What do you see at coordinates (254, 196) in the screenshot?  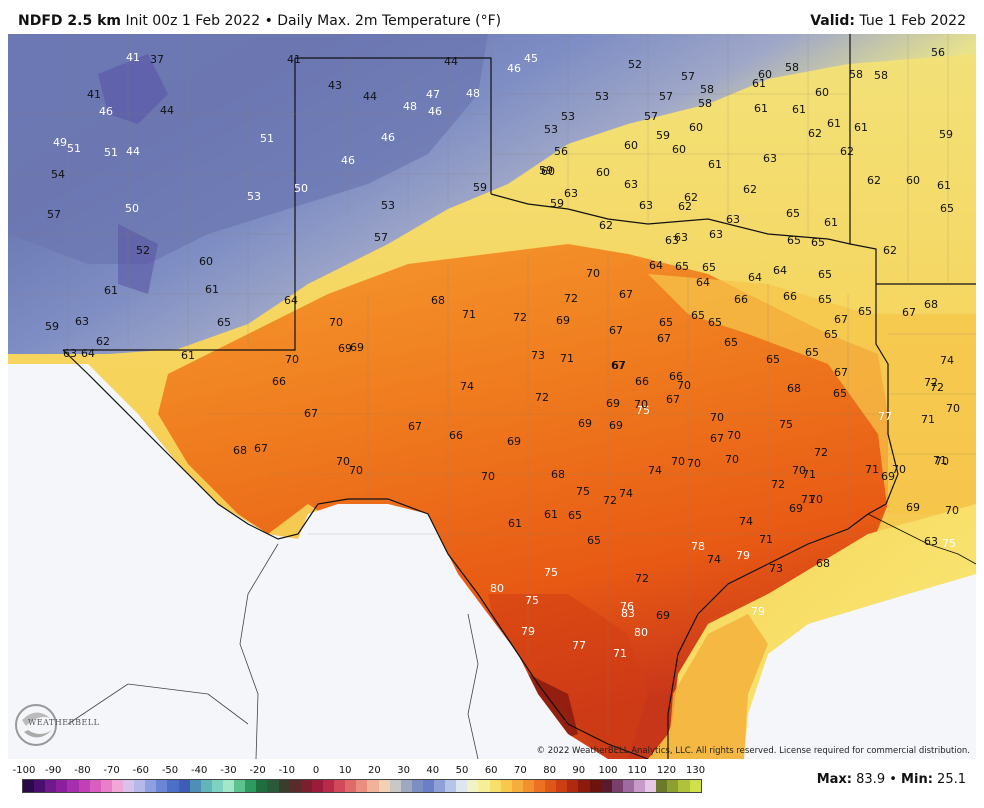 I see `station-temp-label: 53` at bounding box center [254, 196].